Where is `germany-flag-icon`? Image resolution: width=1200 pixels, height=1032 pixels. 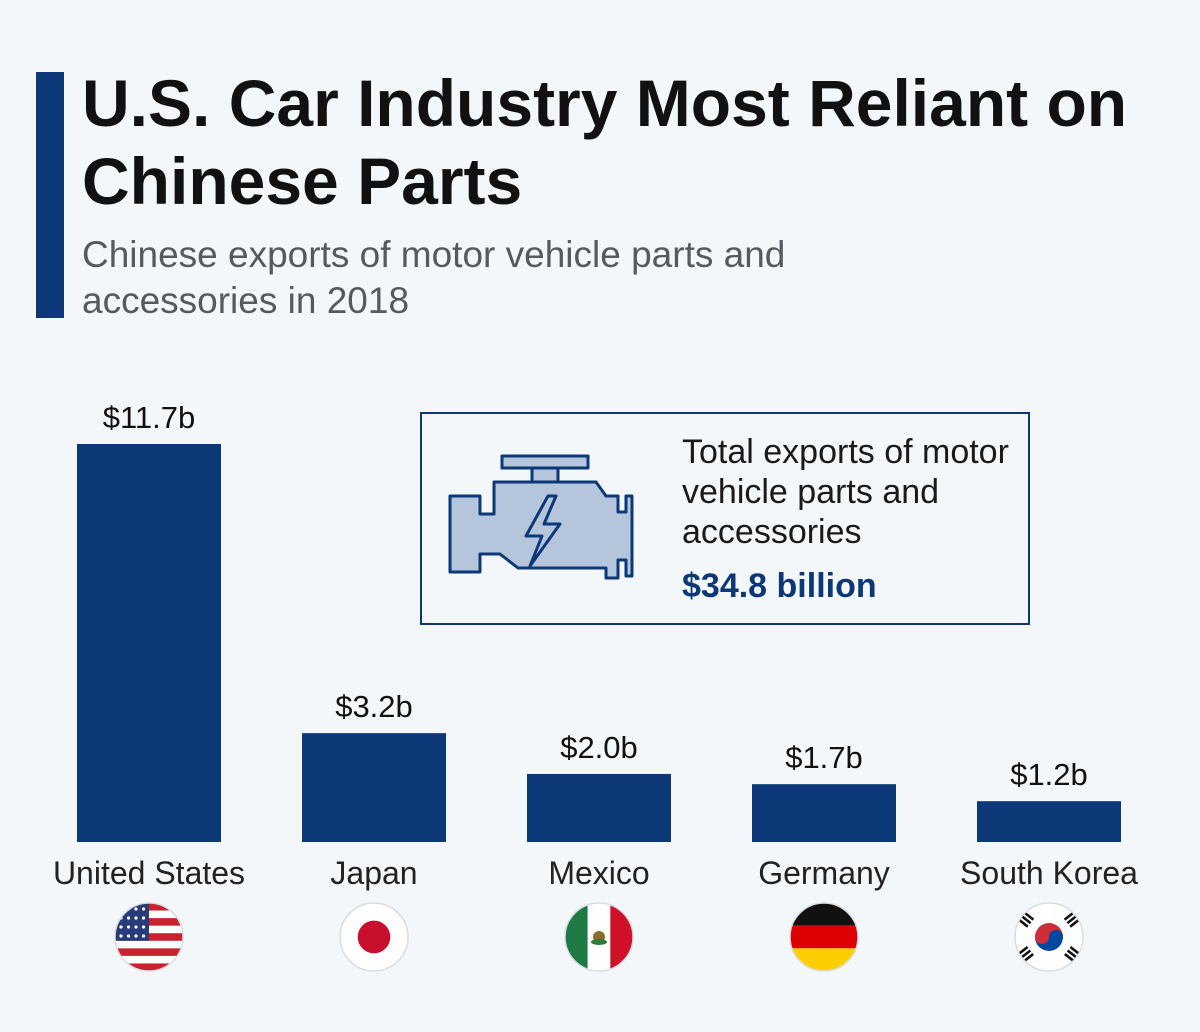 germany-flag-icon is located at coordinates (824, 937).